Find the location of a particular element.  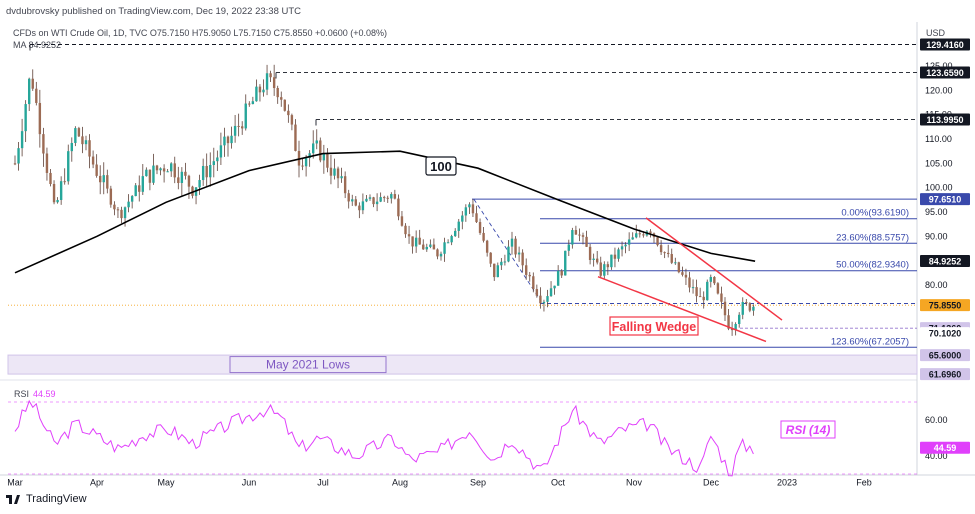

fib-level-label: 123.60%(67.2057) is located at coordinates (870, 341).